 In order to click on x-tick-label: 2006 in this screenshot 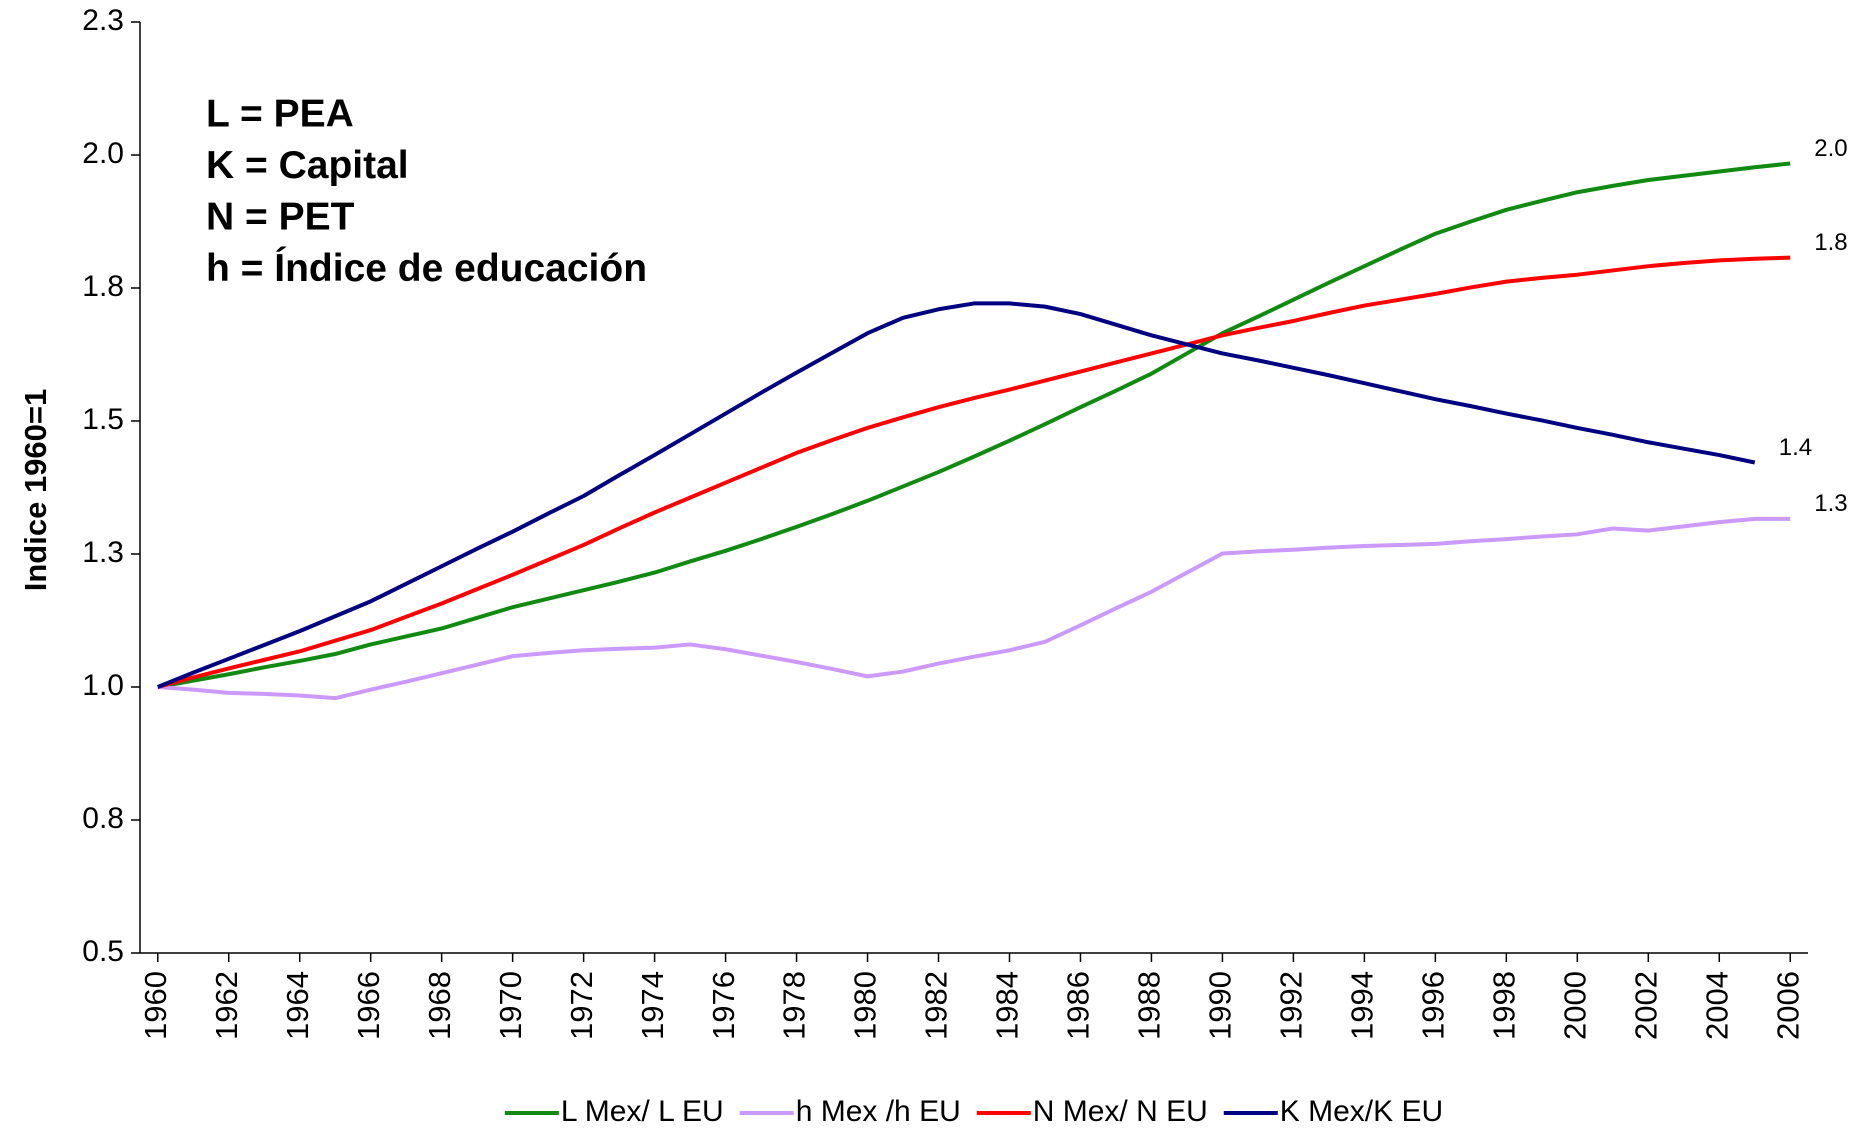, I will do `click(1787, 1005)`.